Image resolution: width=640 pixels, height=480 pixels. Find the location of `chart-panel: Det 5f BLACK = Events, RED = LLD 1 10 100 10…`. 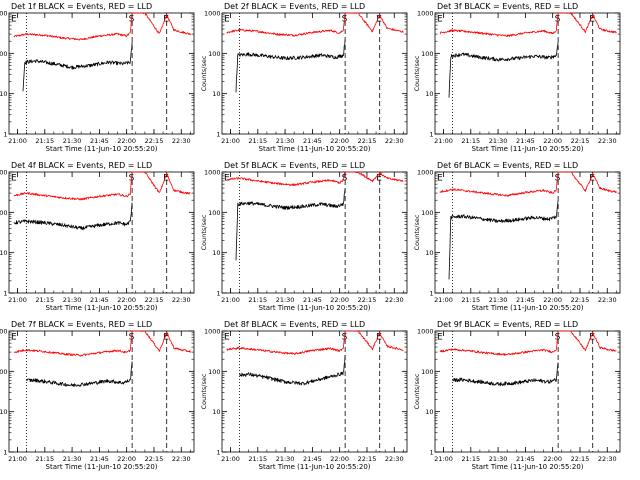

chart-panel: Det 5f BLACK = Events, RED = LLD 1 10 100 10… is located at coordinates (304, 236).